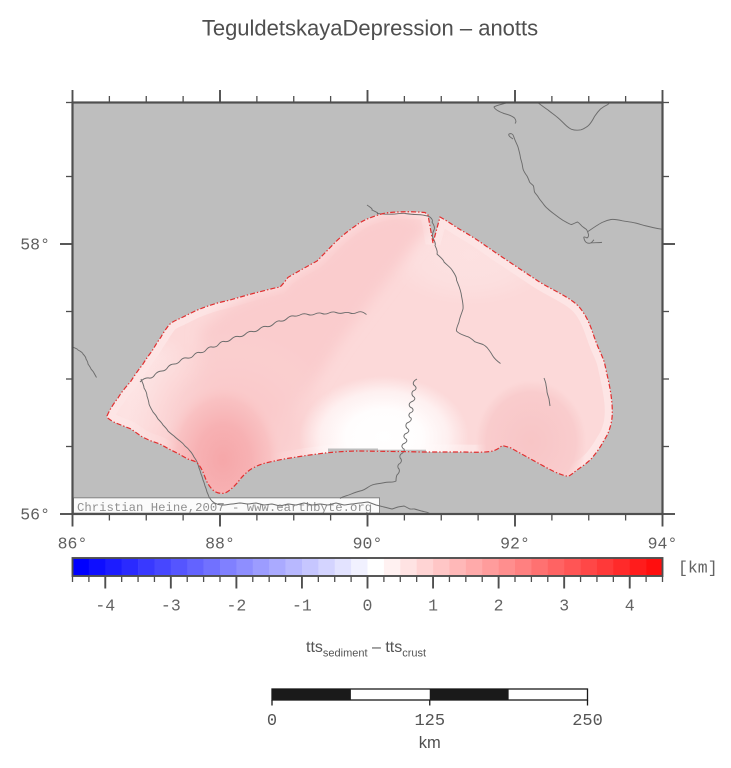 This screenshot has width=731, height=768. Describe the element at coordinates (430, 743) in the screenshot. I see `svg-text: km` at that location.